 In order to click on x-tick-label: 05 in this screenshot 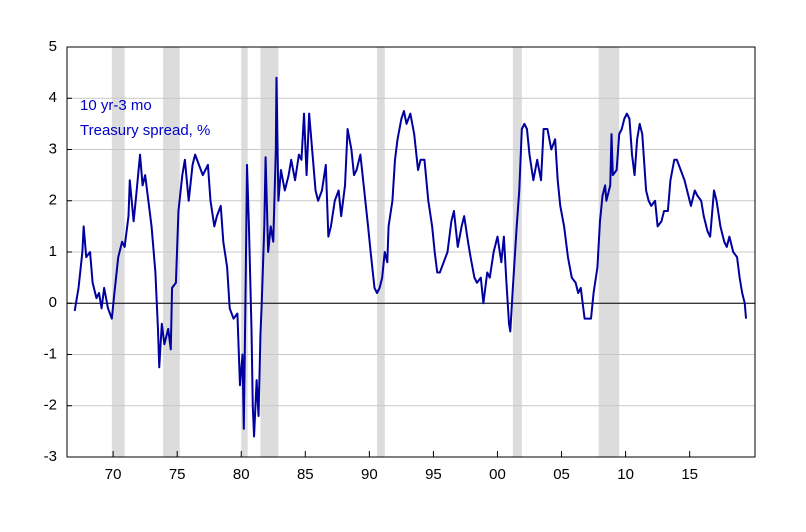, I will do `click(561, 474)`.